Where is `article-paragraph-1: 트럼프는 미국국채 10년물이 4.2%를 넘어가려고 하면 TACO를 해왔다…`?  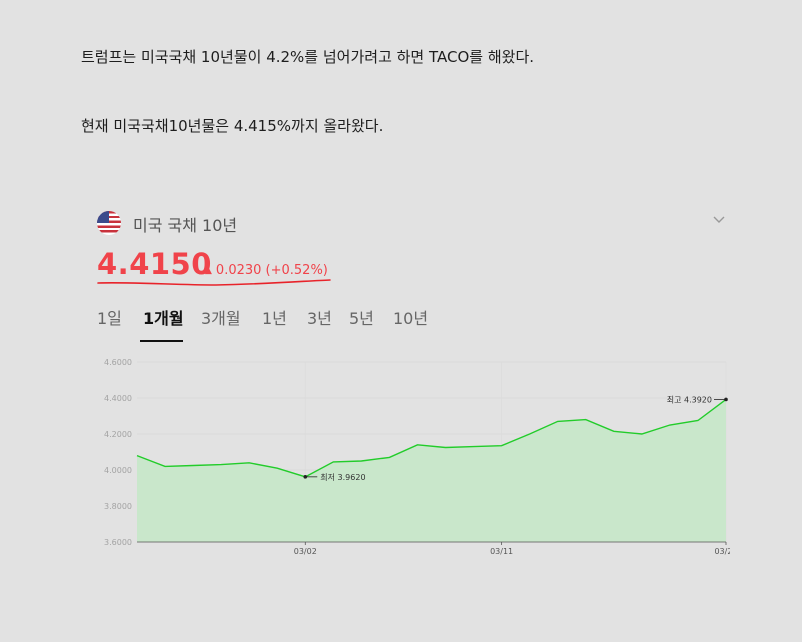 article-paragraph-1: 트럼프는 미국국채 10년물이 4.2%를 넘어가려고 하면 TACO를 해왔다… is located at coordinates (308, 57).